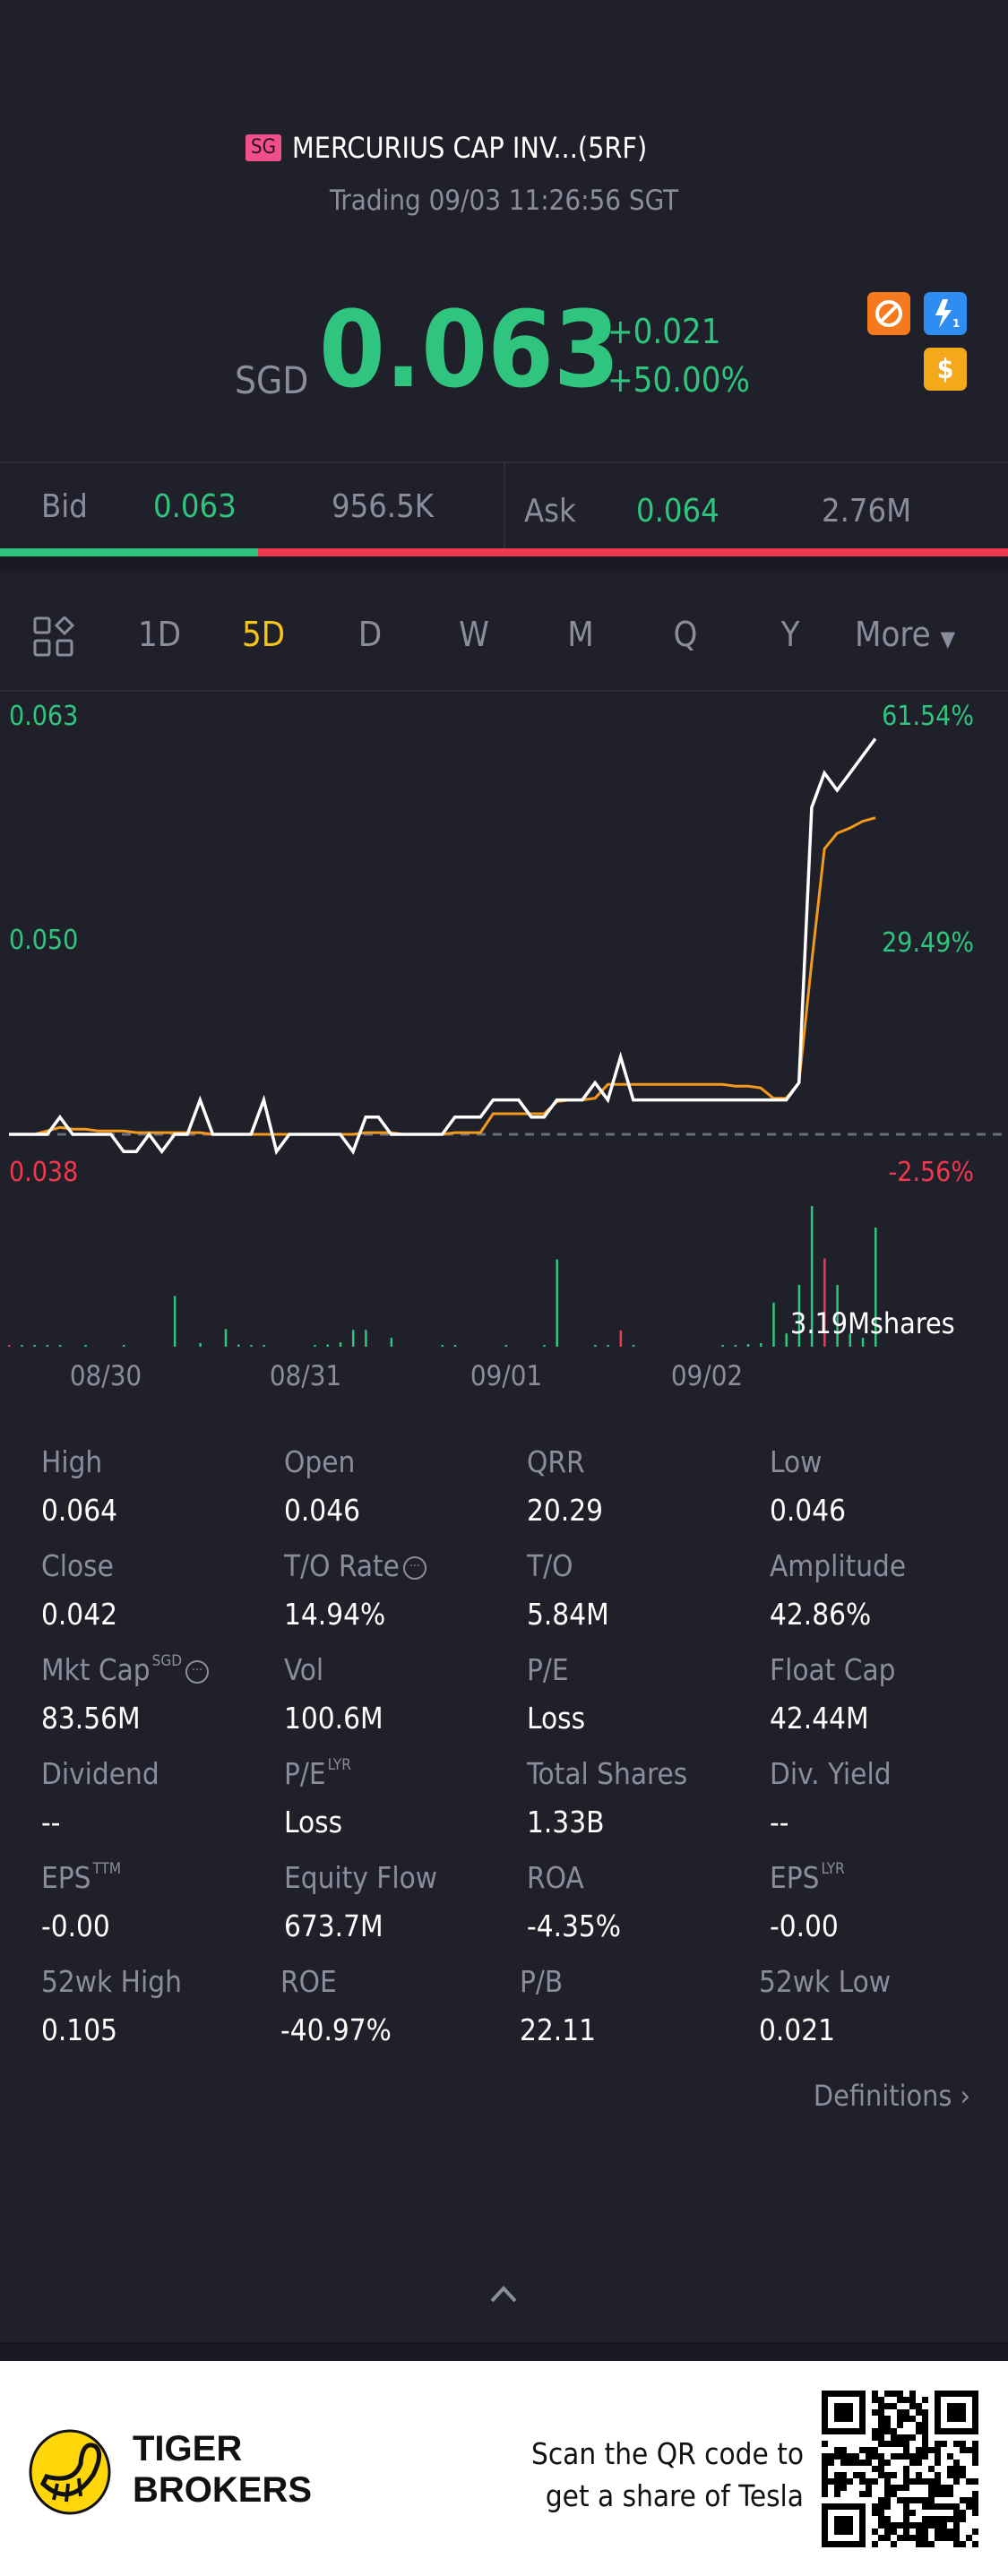 This screenshot has width=1008, height=2576. Describe the element at coordinates (54, 638) in the screenshot. I see `chart-layout-icon` at that location.